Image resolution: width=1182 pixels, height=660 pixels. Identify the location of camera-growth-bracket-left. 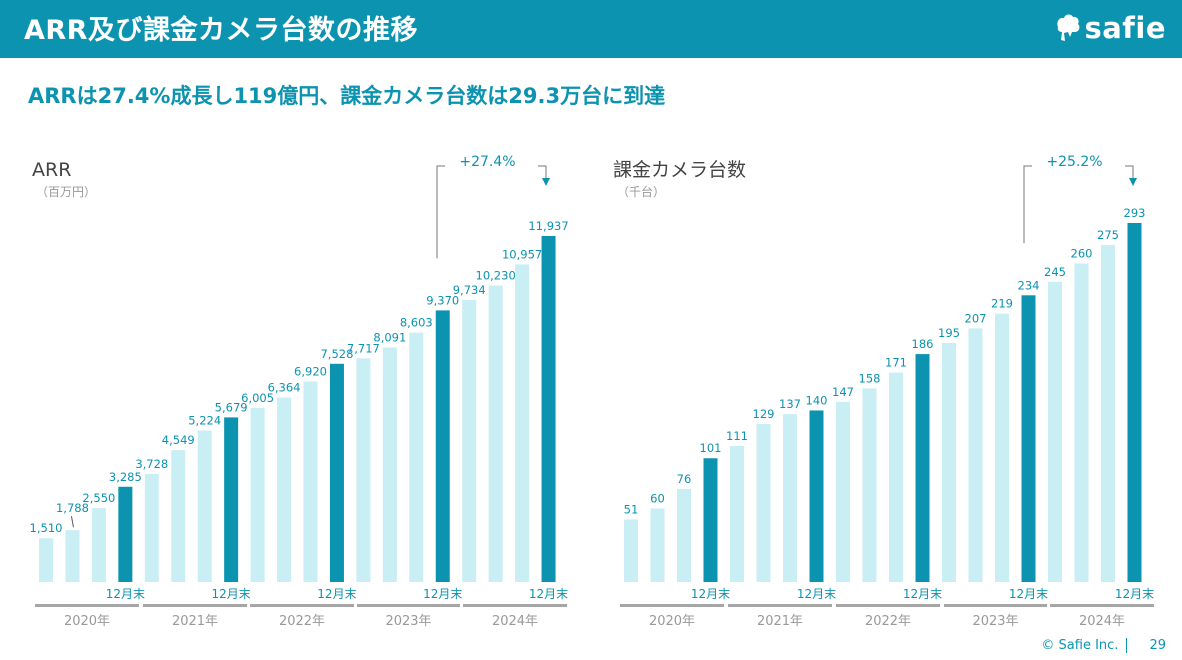
(1027, 204).